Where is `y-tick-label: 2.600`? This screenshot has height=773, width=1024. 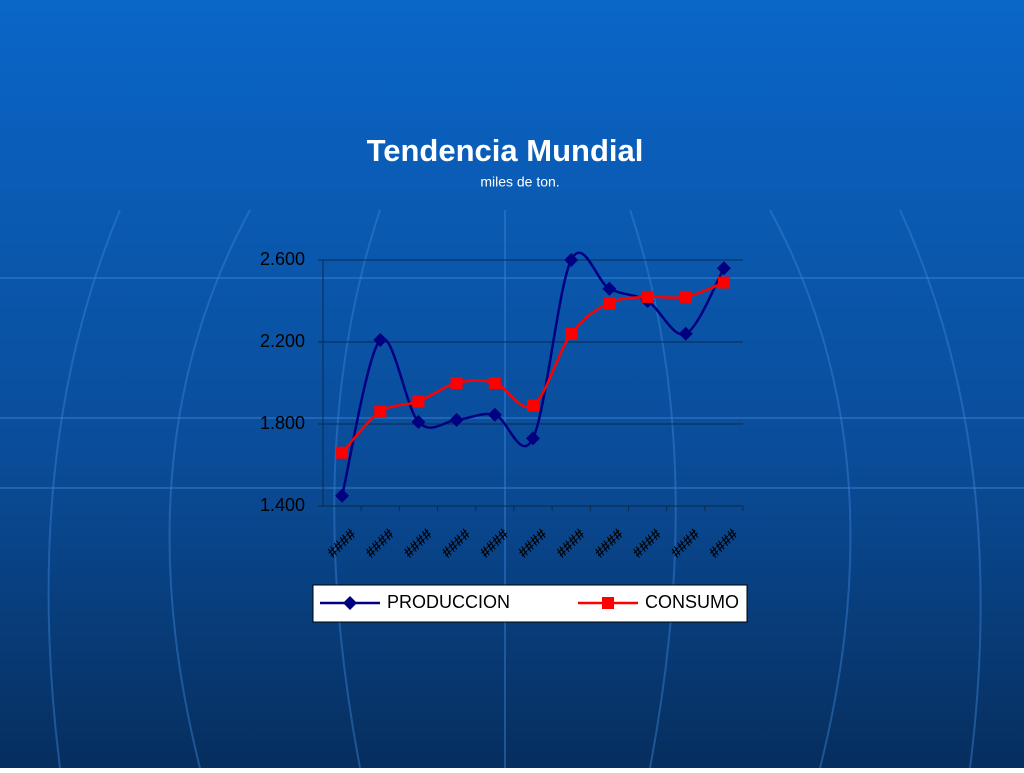
y-tick-label: 2.600 is located at coordinates (282, 259).